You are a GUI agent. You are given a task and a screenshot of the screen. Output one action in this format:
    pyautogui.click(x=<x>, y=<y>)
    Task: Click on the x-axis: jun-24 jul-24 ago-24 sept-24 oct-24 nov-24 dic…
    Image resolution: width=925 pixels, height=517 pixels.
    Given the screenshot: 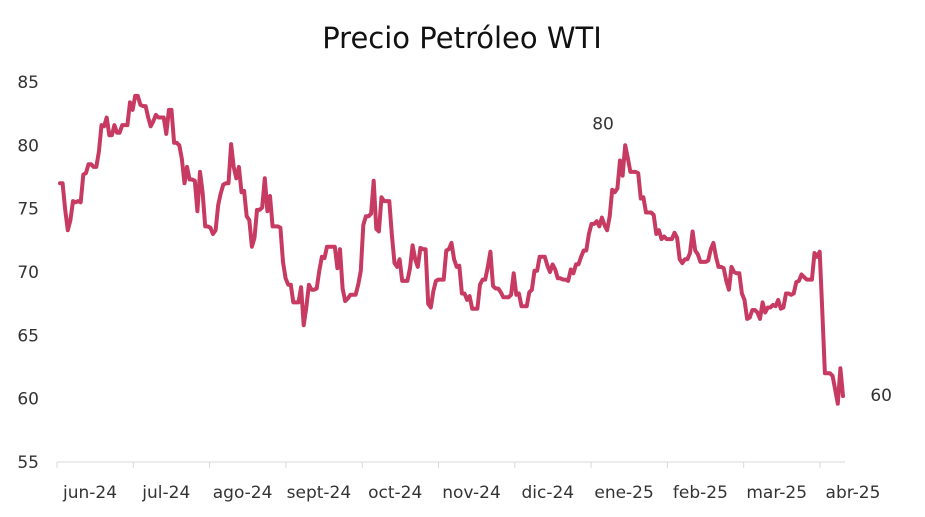 What is the action you would take?
    pyautogui.click(x=468, y=482)
    